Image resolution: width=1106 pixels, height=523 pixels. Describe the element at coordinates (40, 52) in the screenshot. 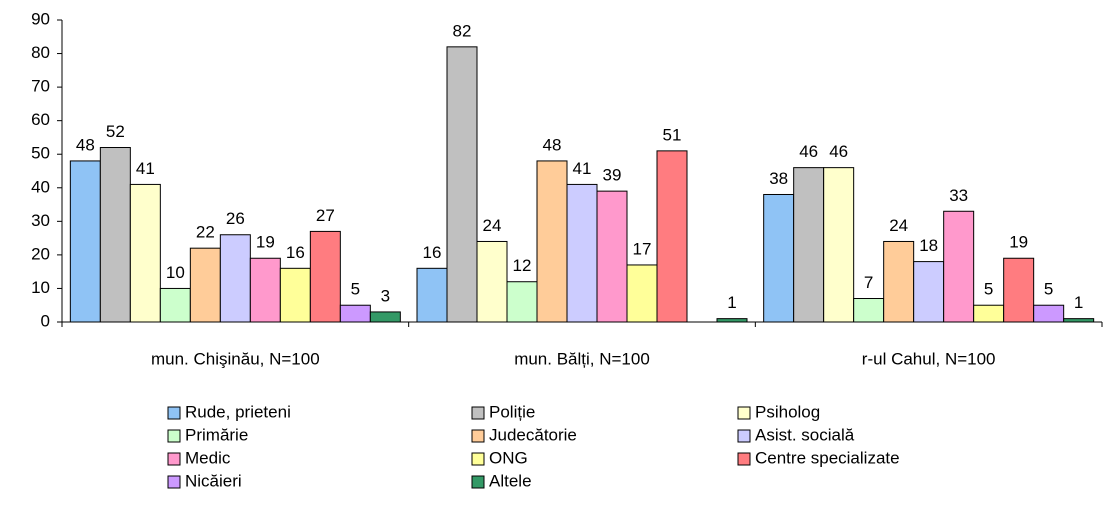

I see `y-tick-label: 80` at that location.